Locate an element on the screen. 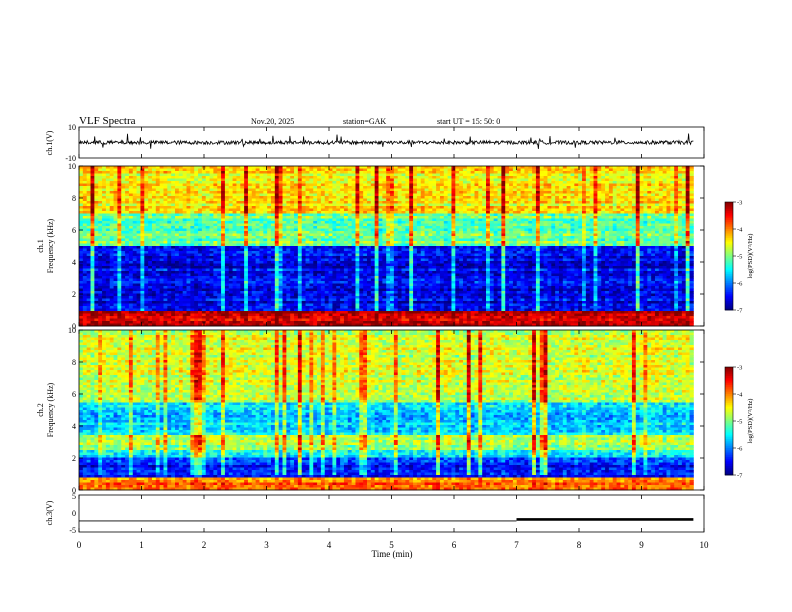 The image size is (792, 612). ch1-waveform-line is located at coordinates (386, 141).